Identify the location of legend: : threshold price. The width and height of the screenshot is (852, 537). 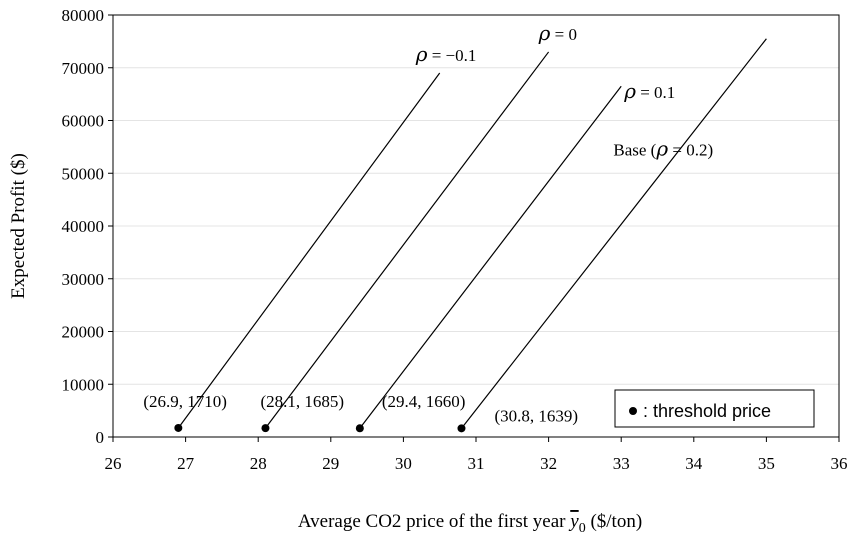
(714, 408).